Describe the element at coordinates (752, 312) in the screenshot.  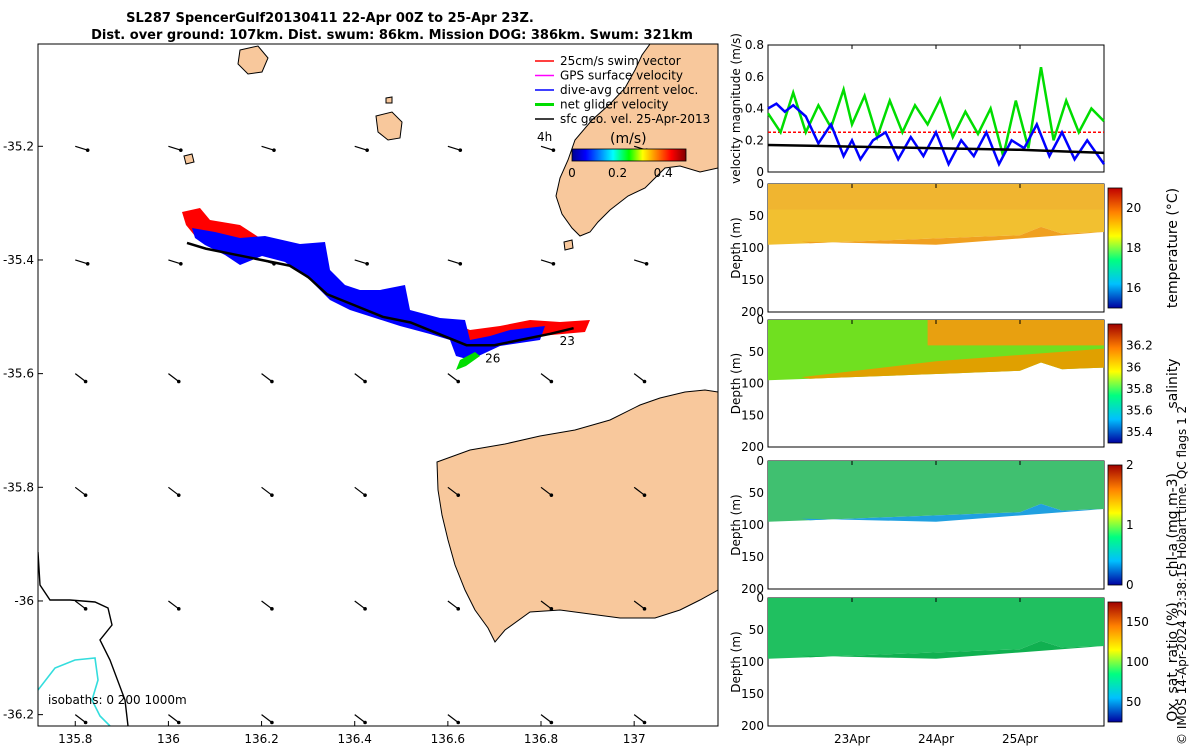
I see `depth-y-tick-0-4: 200` at that location.